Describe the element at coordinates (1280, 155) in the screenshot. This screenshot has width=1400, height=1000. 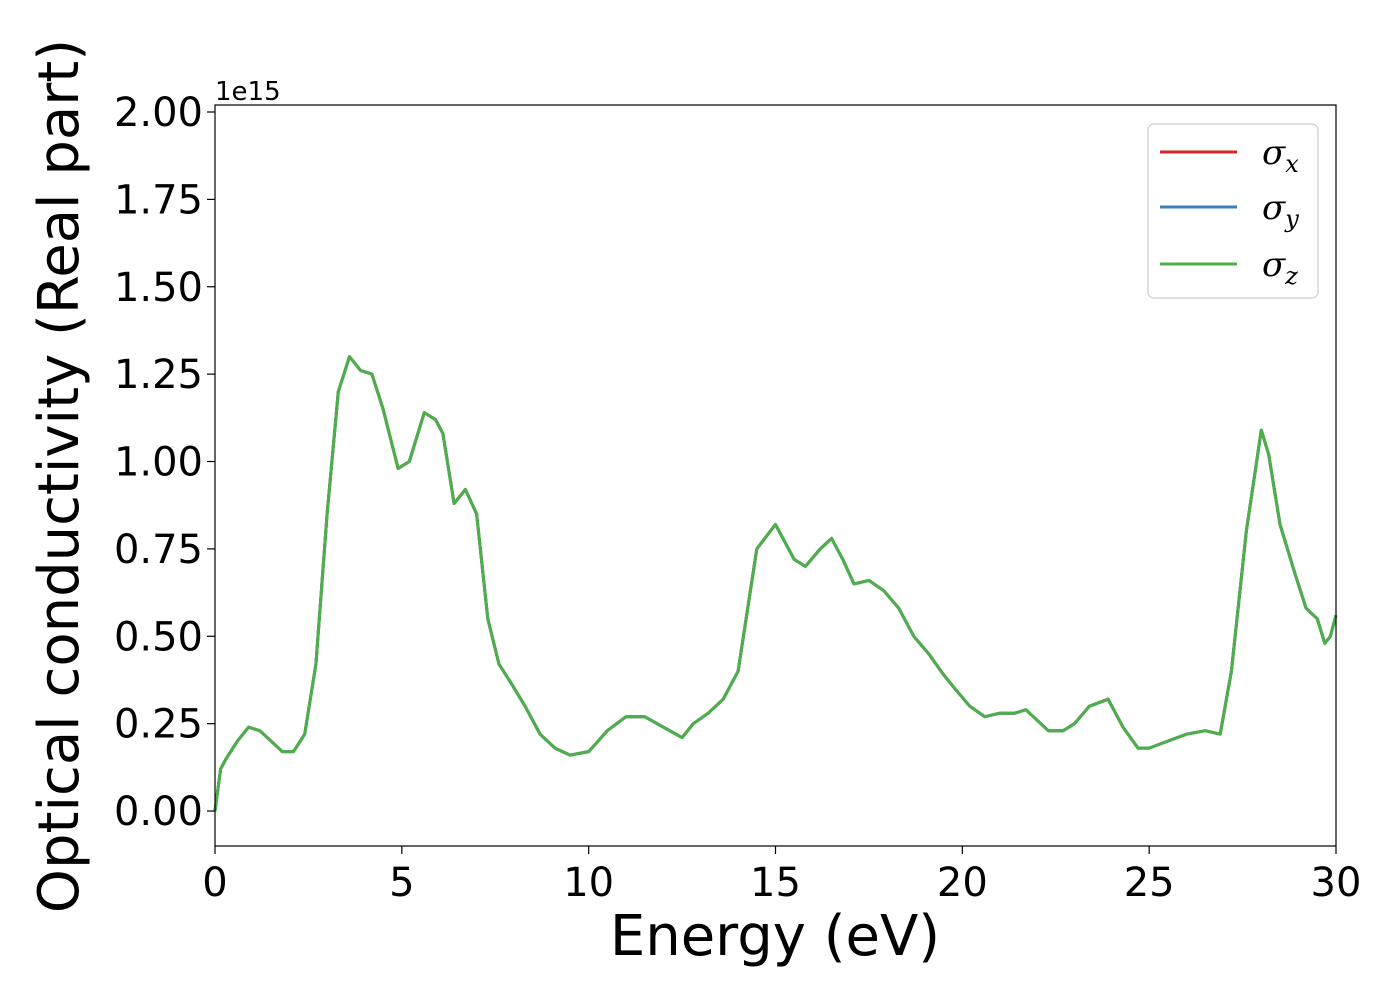
I see `legend-label-x: σx` at that location.